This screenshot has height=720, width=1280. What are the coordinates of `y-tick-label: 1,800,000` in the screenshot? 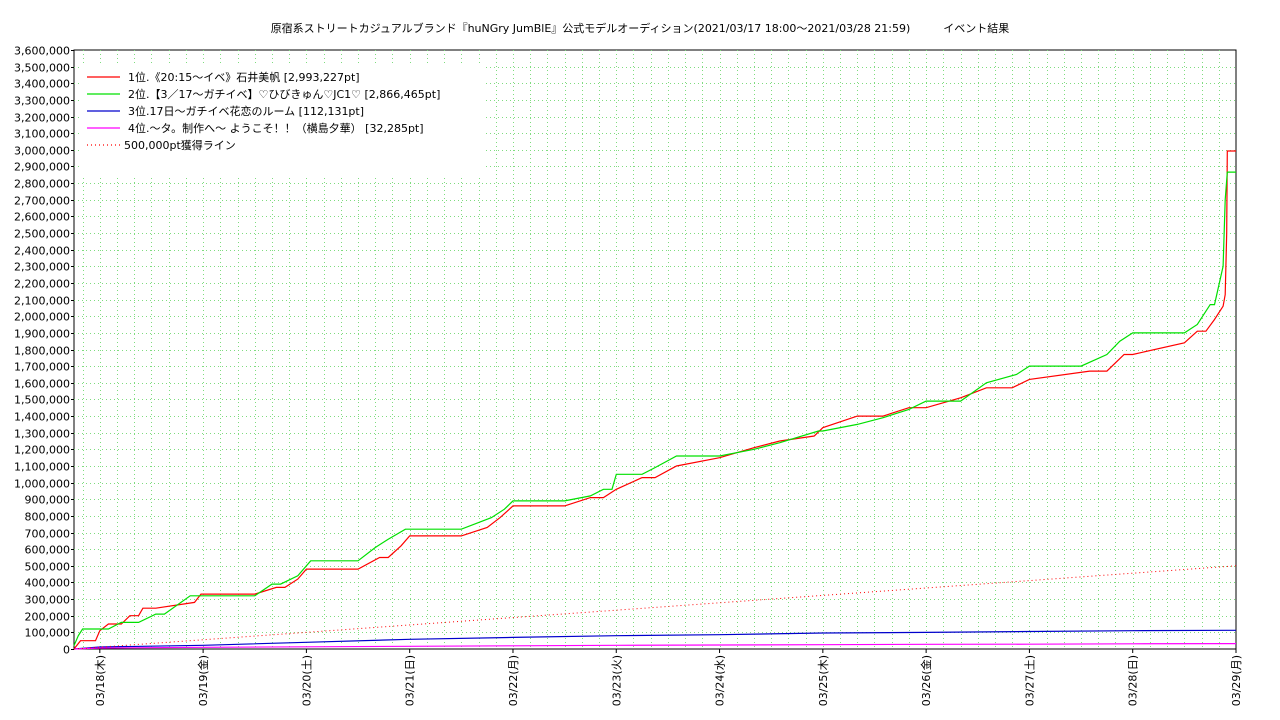 It's located at (42, 351).